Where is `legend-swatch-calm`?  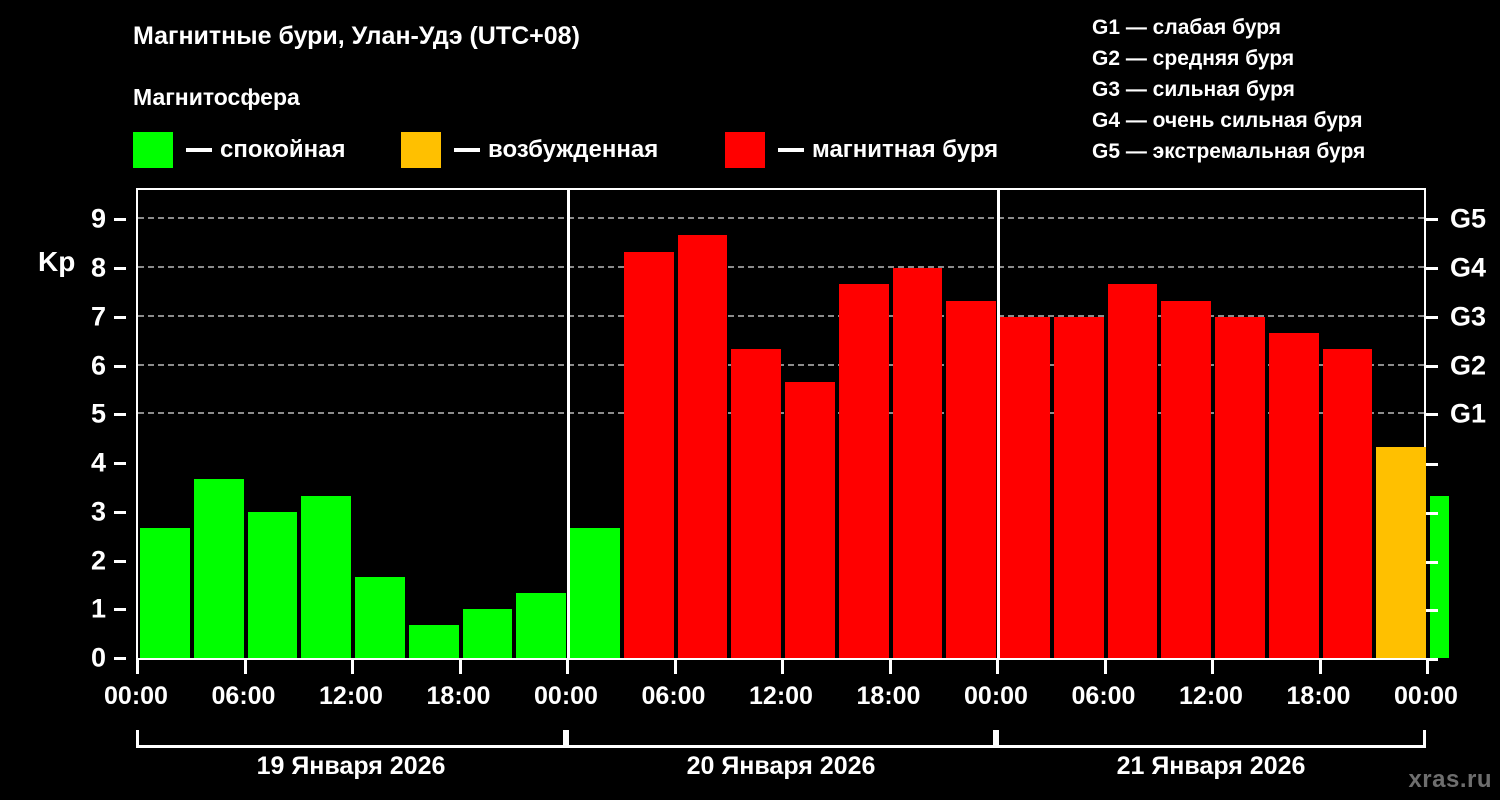 legend-swatch-calm is located at coordinates (153, 150).